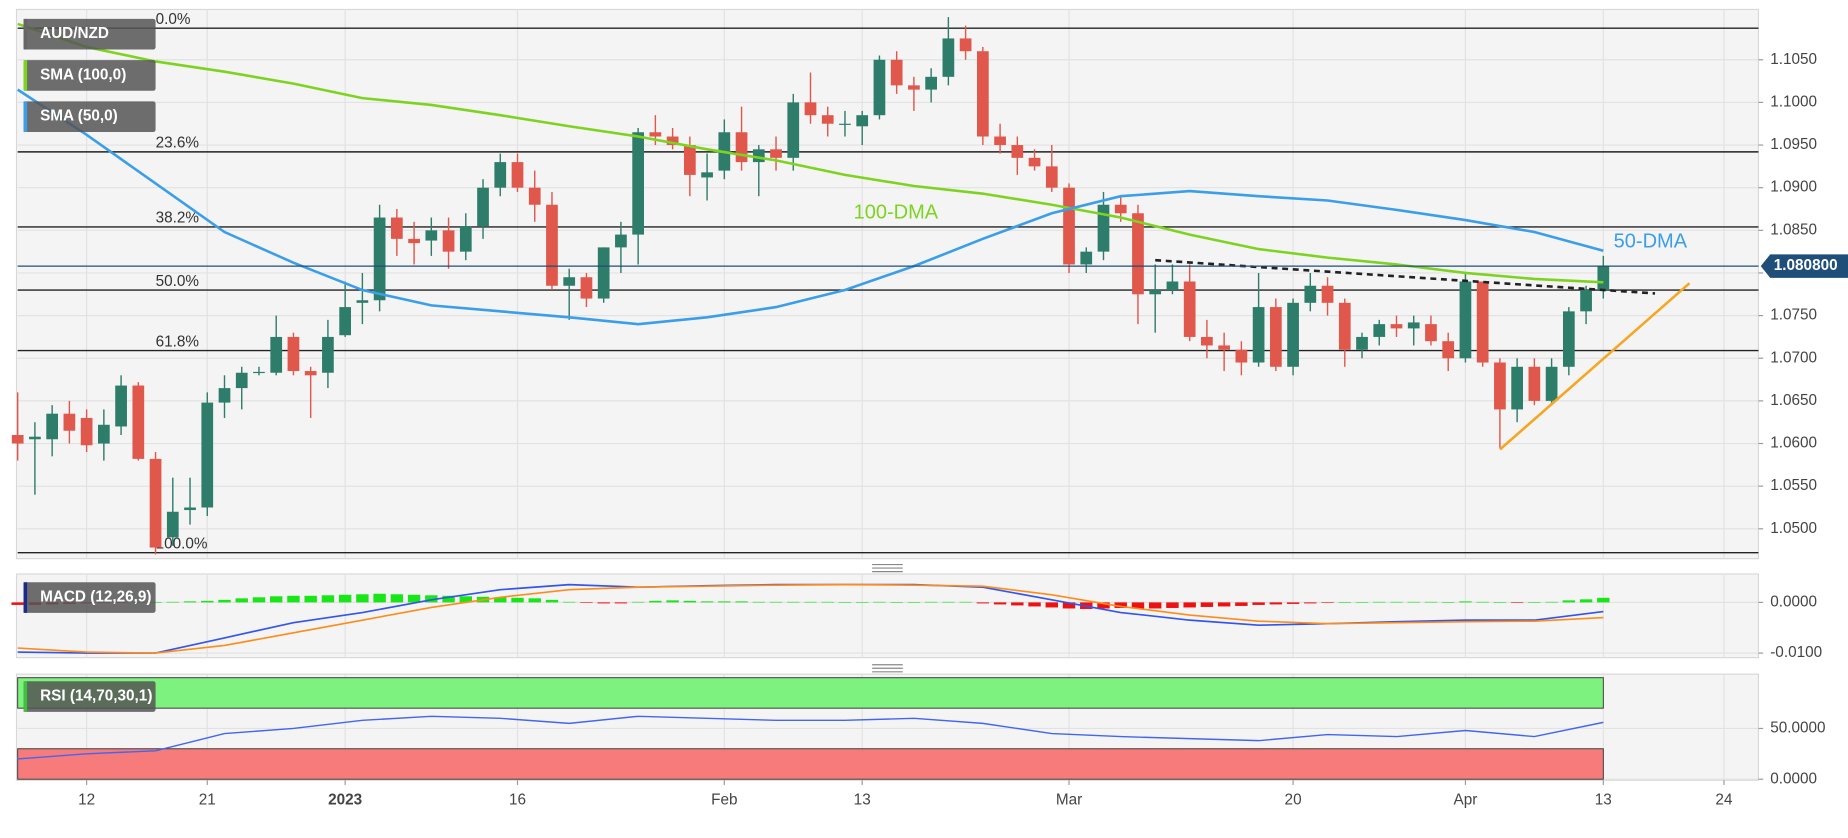  Describe the element at coordinates (83, 74) in the screenshot. I see `legend-label: SMA (100,0)` at that location.